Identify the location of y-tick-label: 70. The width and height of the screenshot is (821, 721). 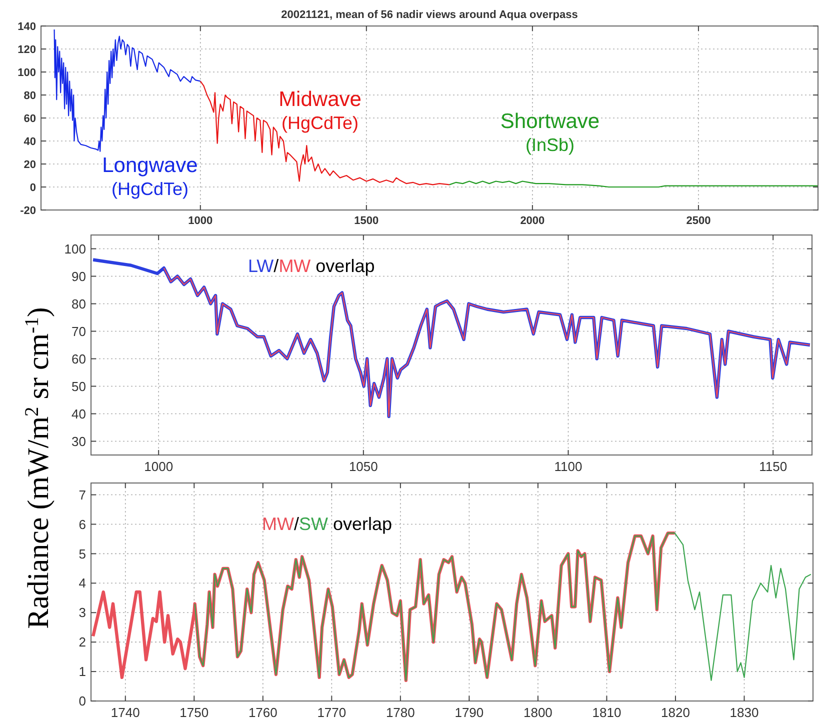
(79, 331).